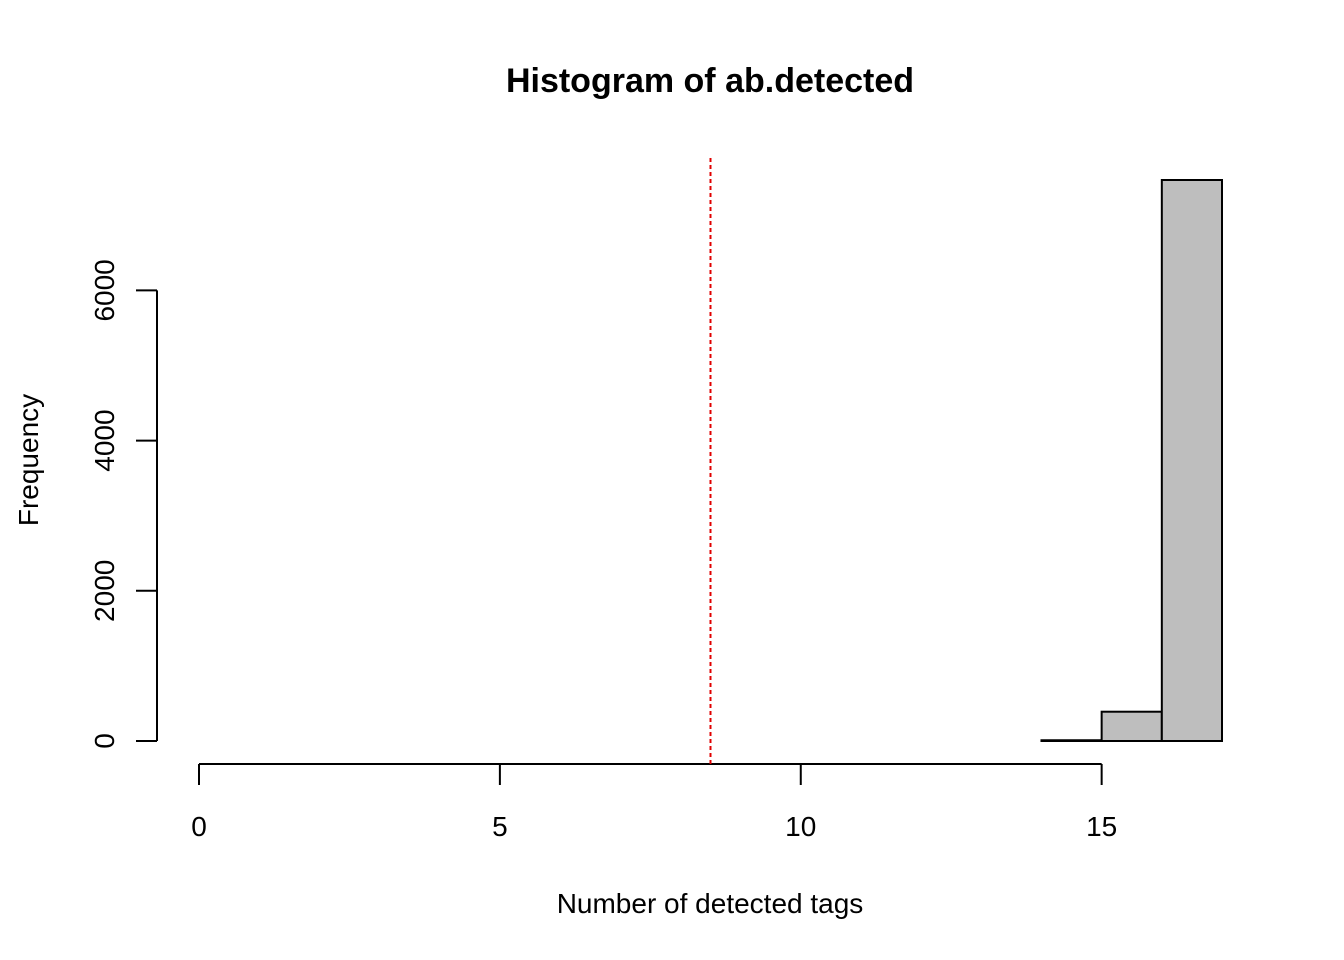 This screenshot has width=1344, height=960. Describe the element at coordinates (104, 591) in the screenshot. I see `y-tick-label: 2000` at that location.